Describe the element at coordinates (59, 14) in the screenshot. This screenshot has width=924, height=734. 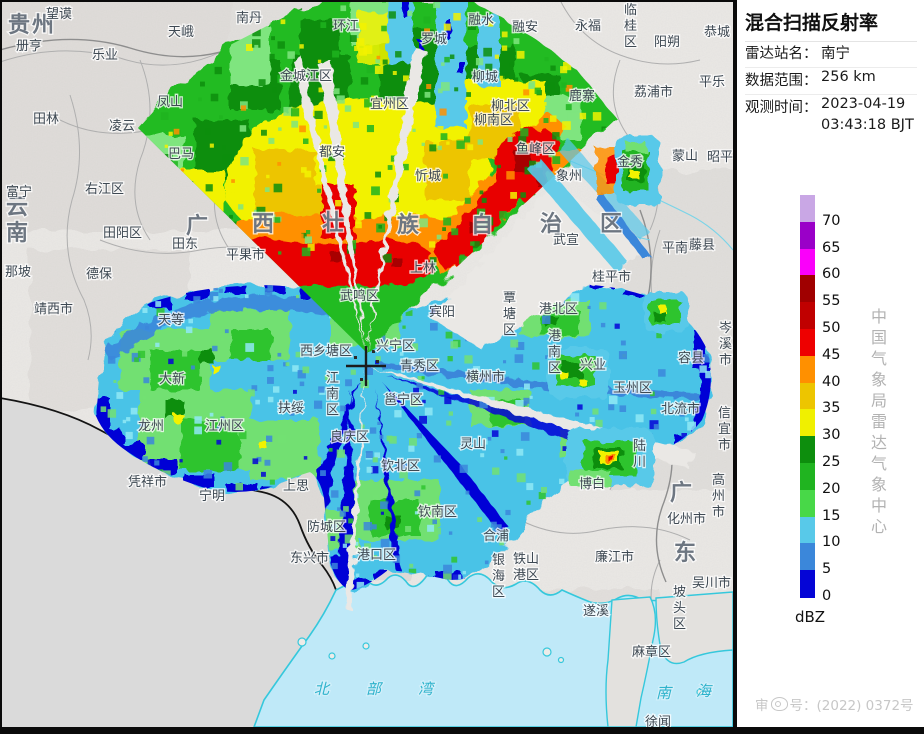
I see `map-label: 望谟` at that location.